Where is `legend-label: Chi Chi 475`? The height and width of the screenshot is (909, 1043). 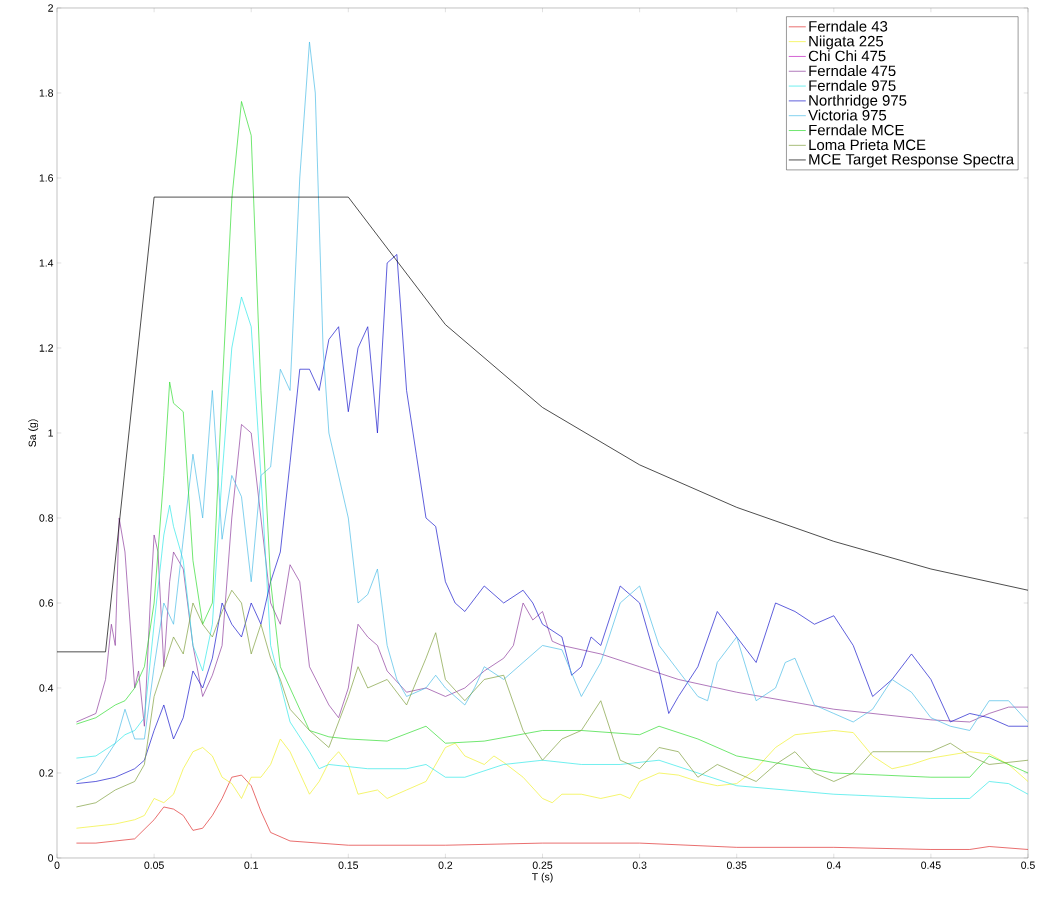 legend-label: Chi Chi 475 is located at coordinates (847, 56).